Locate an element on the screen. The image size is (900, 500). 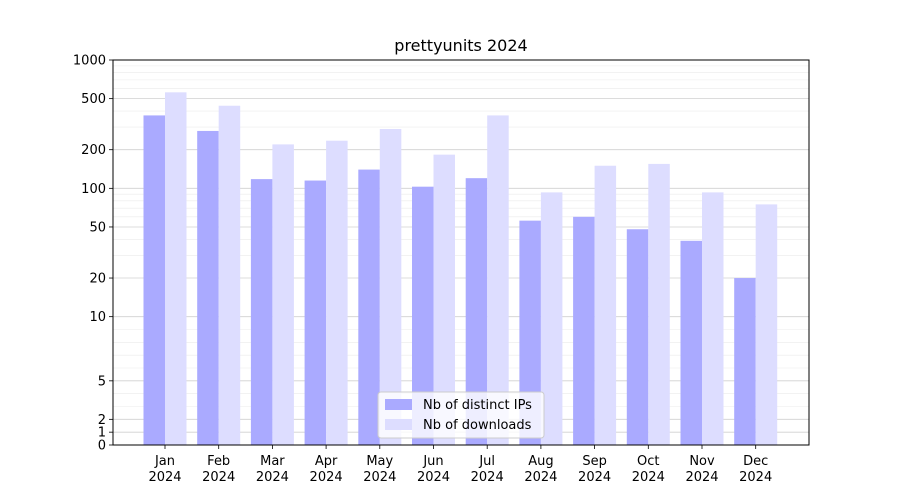
y-tick-label: 1 is located at coordinates (102, 433).